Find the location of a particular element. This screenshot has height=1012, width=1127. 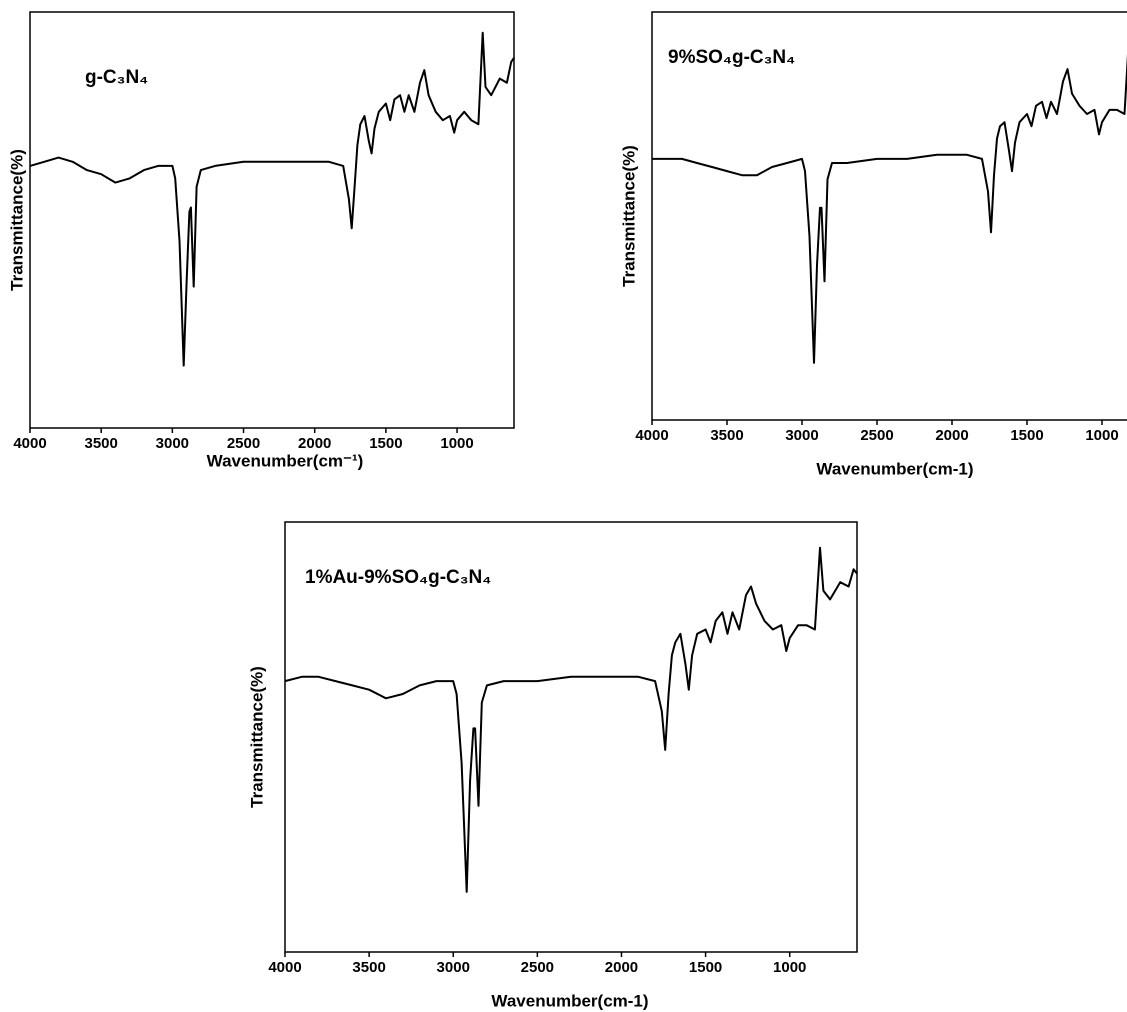

annotation: 1%Au-9%SO₄g-C₃N₄ is located at coordinates (398, 577).